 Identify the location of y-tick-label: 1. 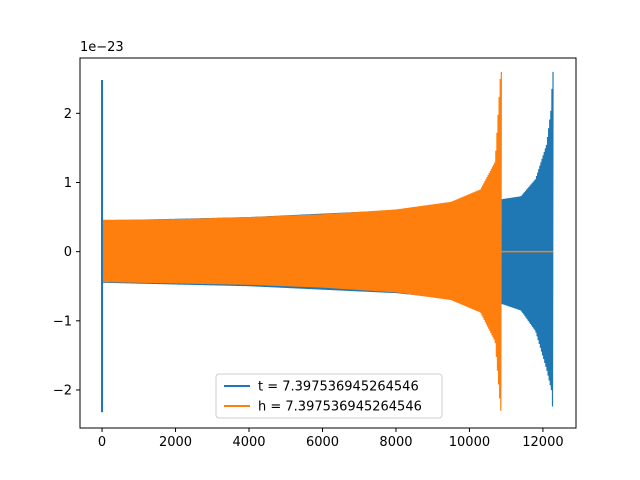
(68, 183).